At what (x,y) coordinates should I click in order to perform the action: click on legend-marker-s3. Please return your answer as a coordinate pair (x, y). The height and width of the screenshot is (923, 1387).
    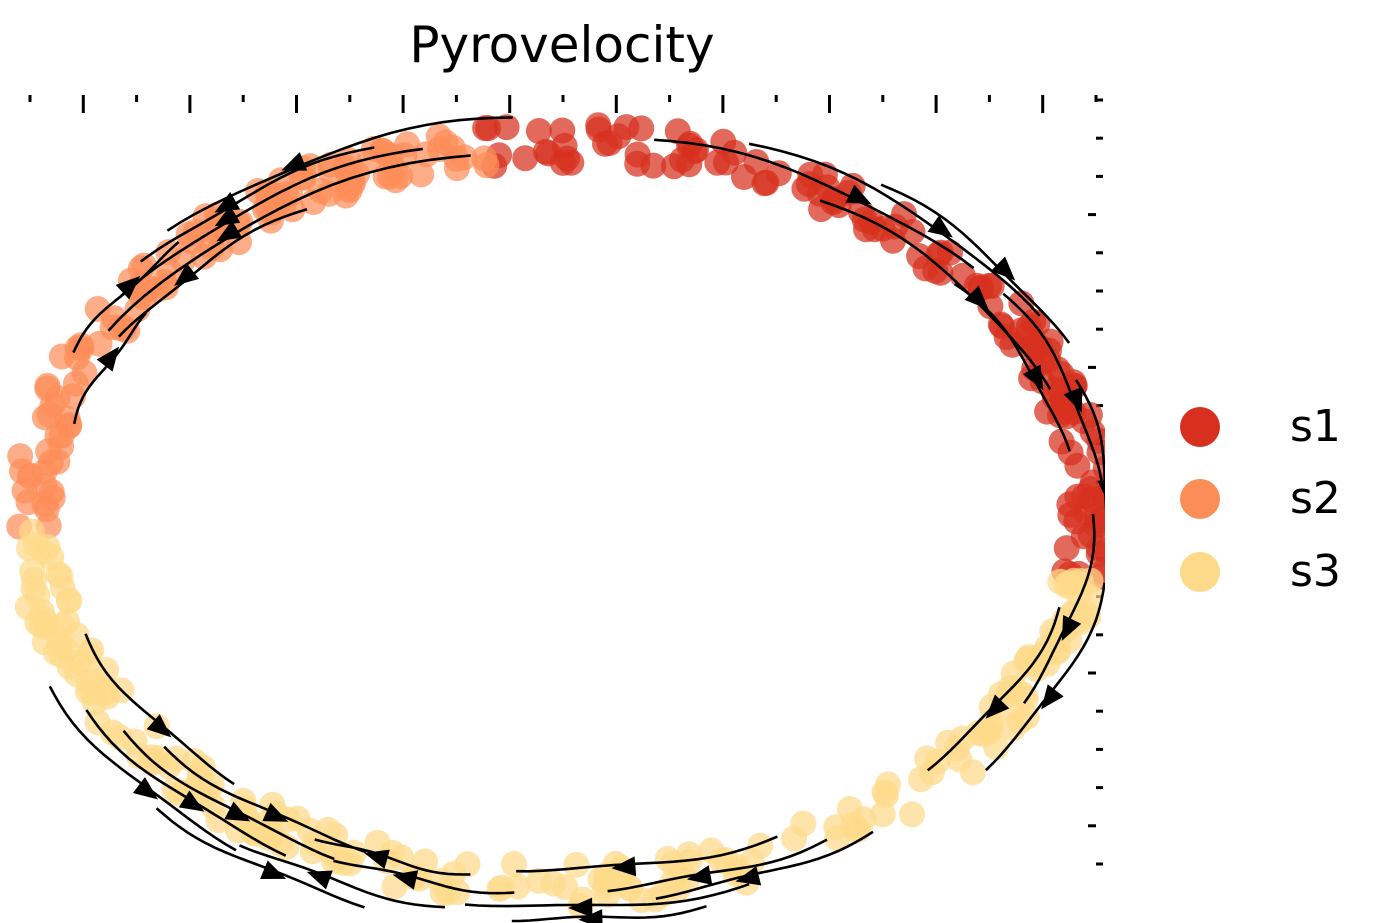
    Looking at the image, I should click on (1200, 572).